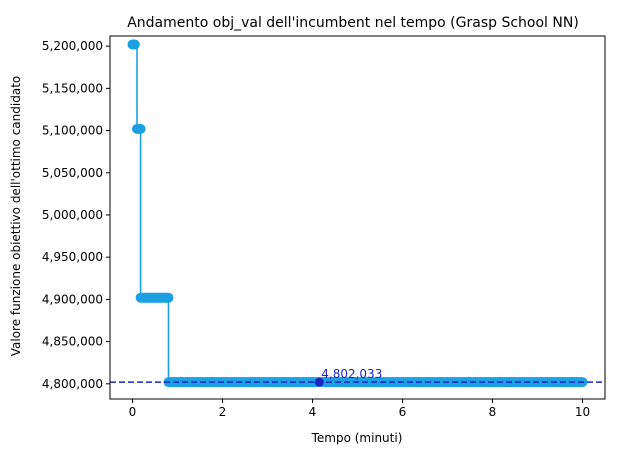 This screenshot has width=635, height=455. What do you see at coordinates (72, 342) in the screenshot?
I see `y-tick-label: 4,850,000` at bounding box center [72, 342].